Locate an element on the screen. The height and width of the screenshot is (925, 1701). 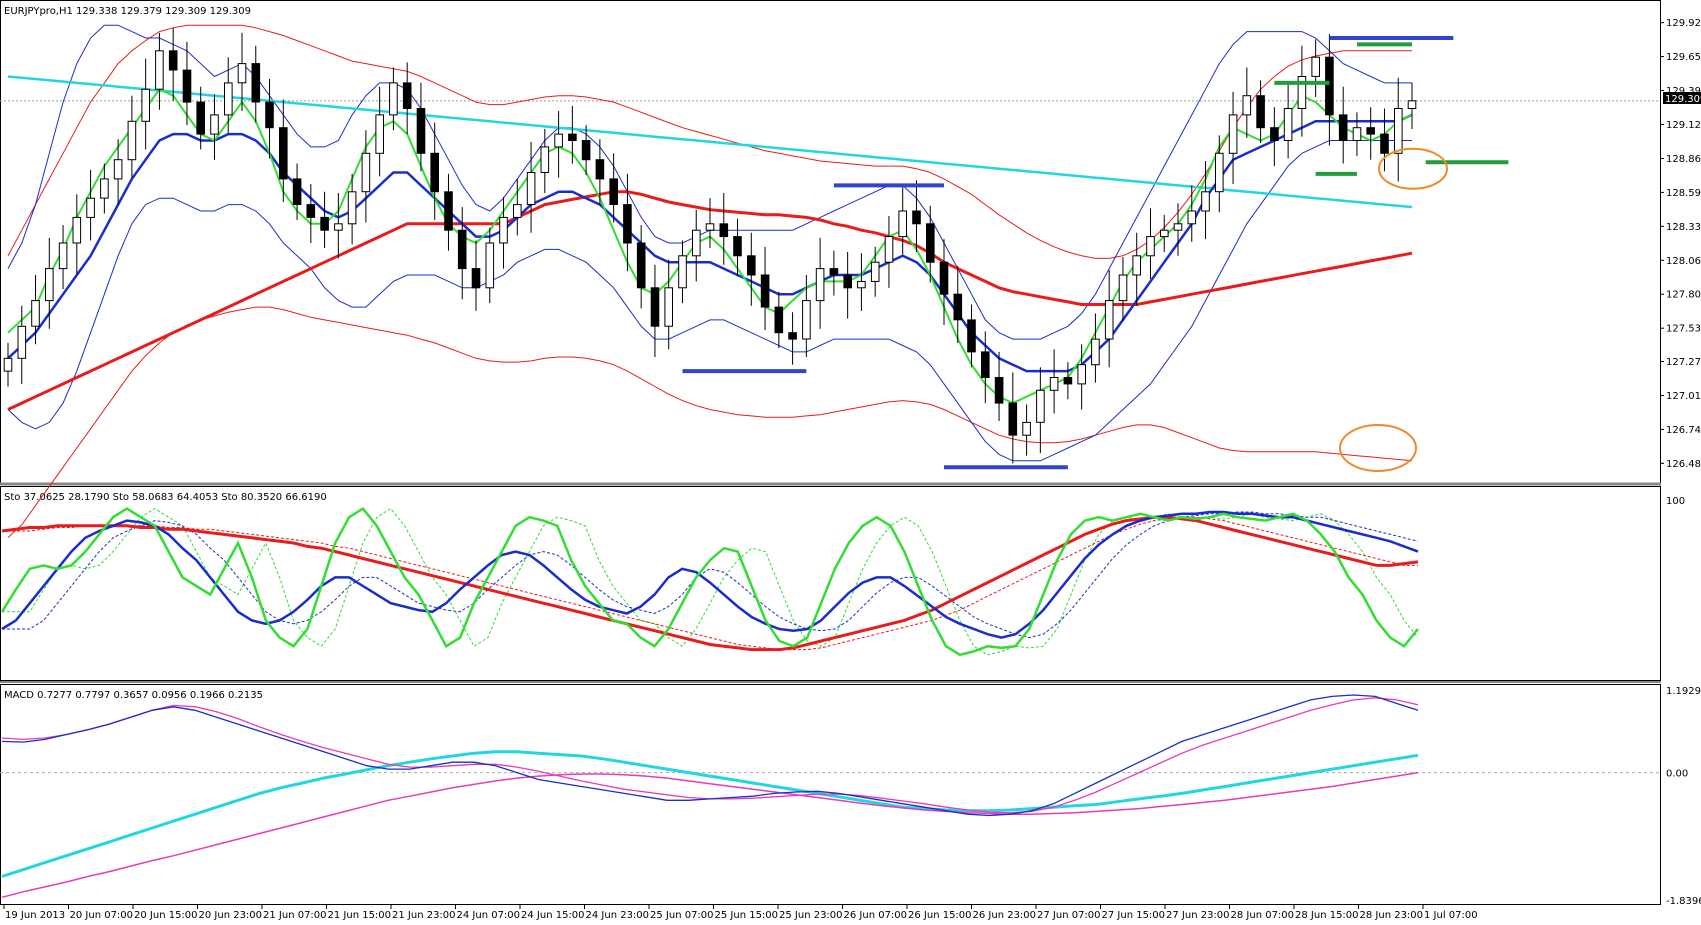
x-tick-label: 19 Jun 2013 is located at coordinates (35, 915).